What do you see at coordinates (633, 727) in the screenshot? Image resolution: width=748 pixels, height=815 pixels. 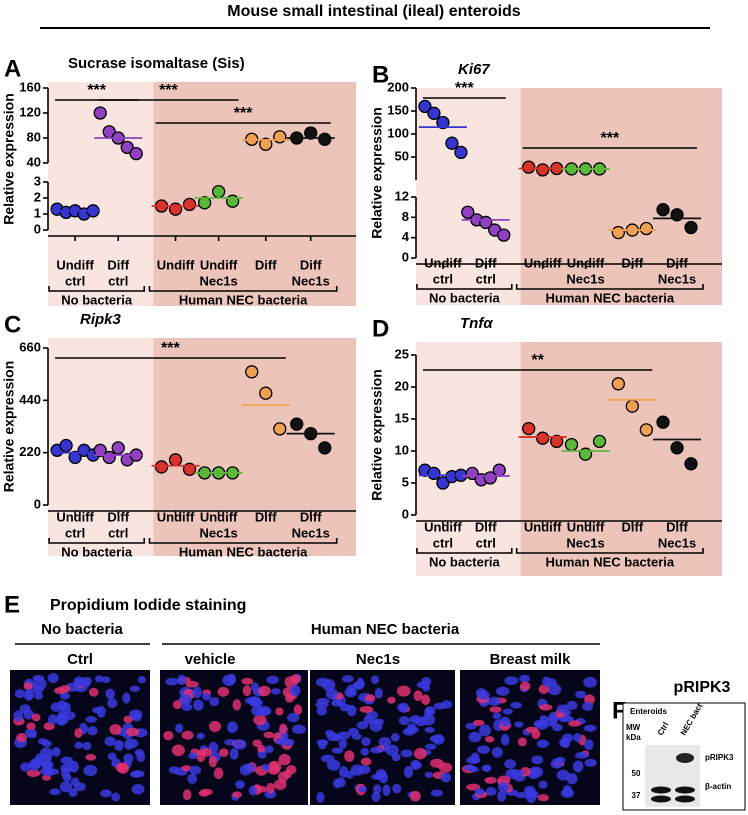 I see `mw-label: MW` at bounding box center [633, 727].